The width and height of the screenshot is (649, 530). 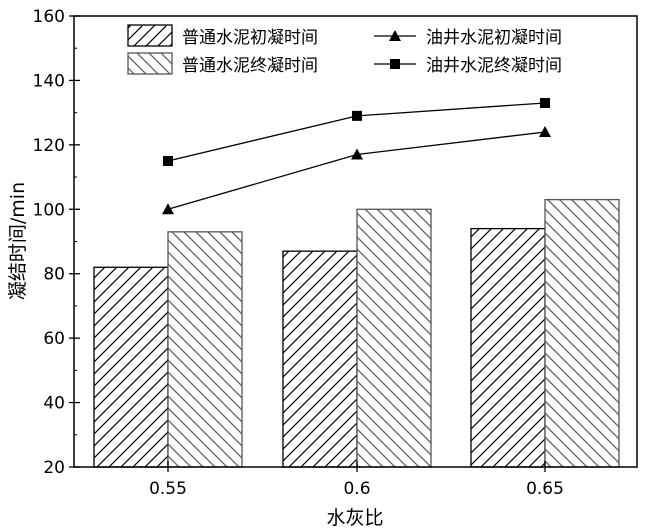 I want to click on x-tick-label: 0.55, so click(x=168, y=489).